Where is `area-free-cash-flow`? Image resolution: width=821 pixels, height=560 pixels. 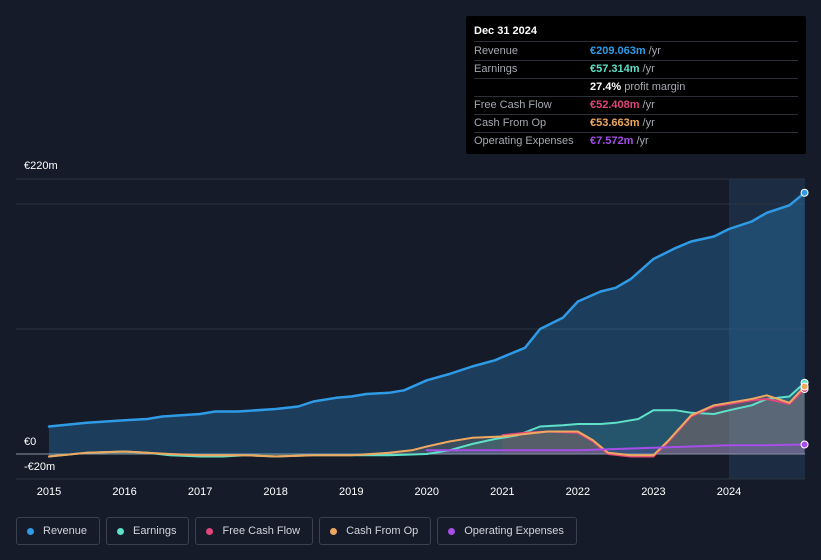
area-free-cash-flow is located at coordinates (653, 423).